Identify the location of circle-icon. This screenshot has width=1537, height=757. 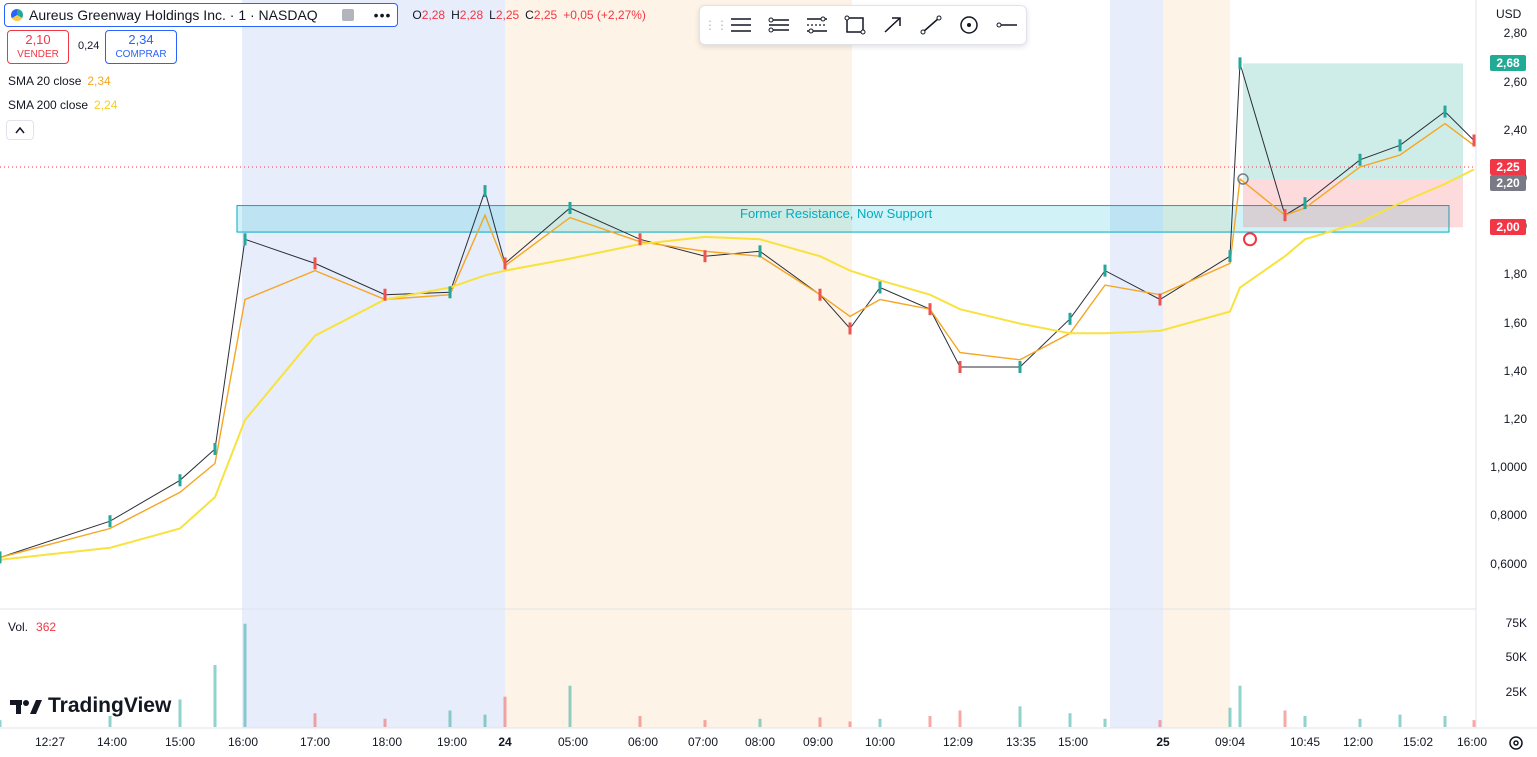
(969, 25).